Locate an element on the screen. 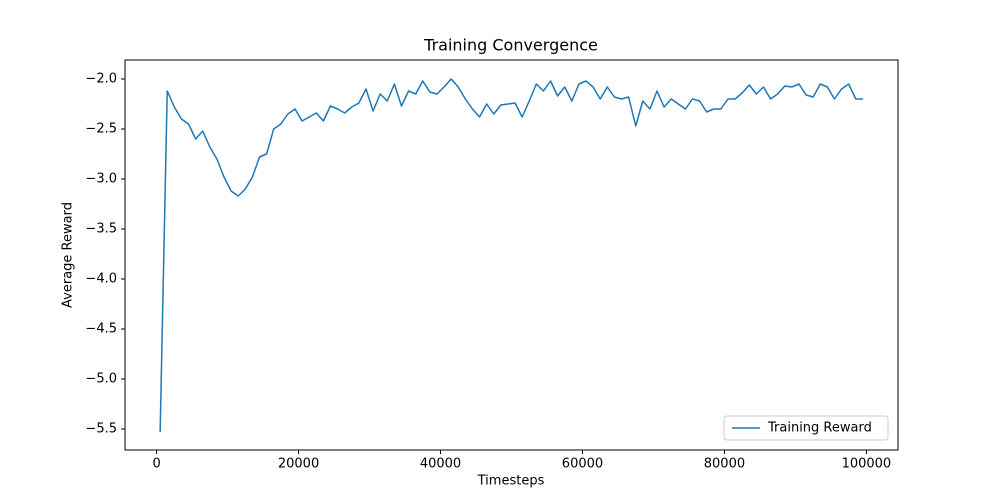 The image size is (1000, 500). chart-title: Training Convergence is located at coordinates (510, 45).